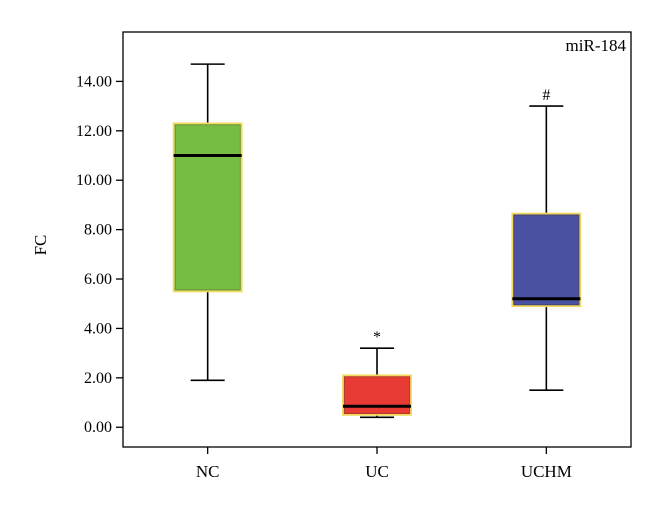 The height and width of the screenshot is (512, 660). I want to click on box-nc, so click(207, 222).